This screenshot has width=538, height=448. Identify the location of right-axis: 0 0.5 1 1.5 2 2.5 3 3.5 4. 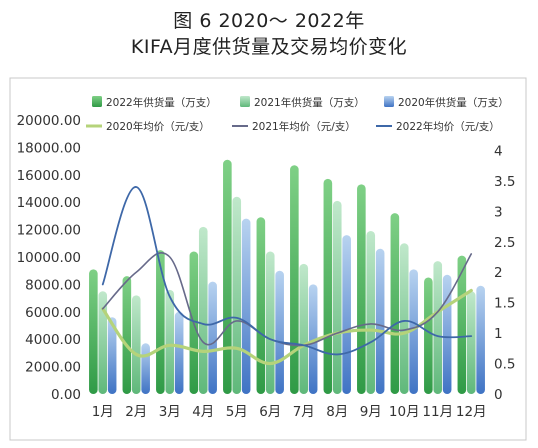
(504, 273).